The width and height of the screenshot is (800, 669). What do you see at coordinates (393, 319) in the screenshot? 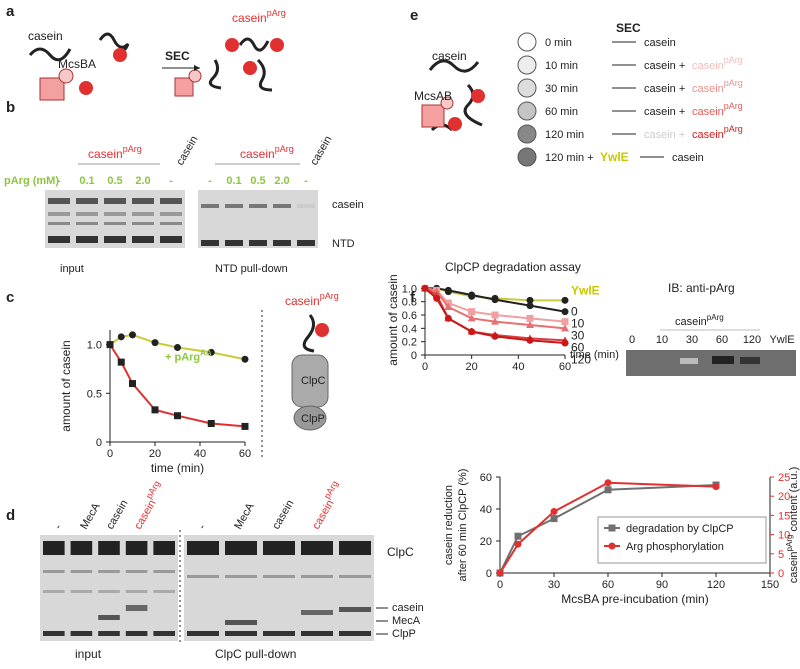
I see `y-axis-label: amount of casein` at bounding box center [393, 319].